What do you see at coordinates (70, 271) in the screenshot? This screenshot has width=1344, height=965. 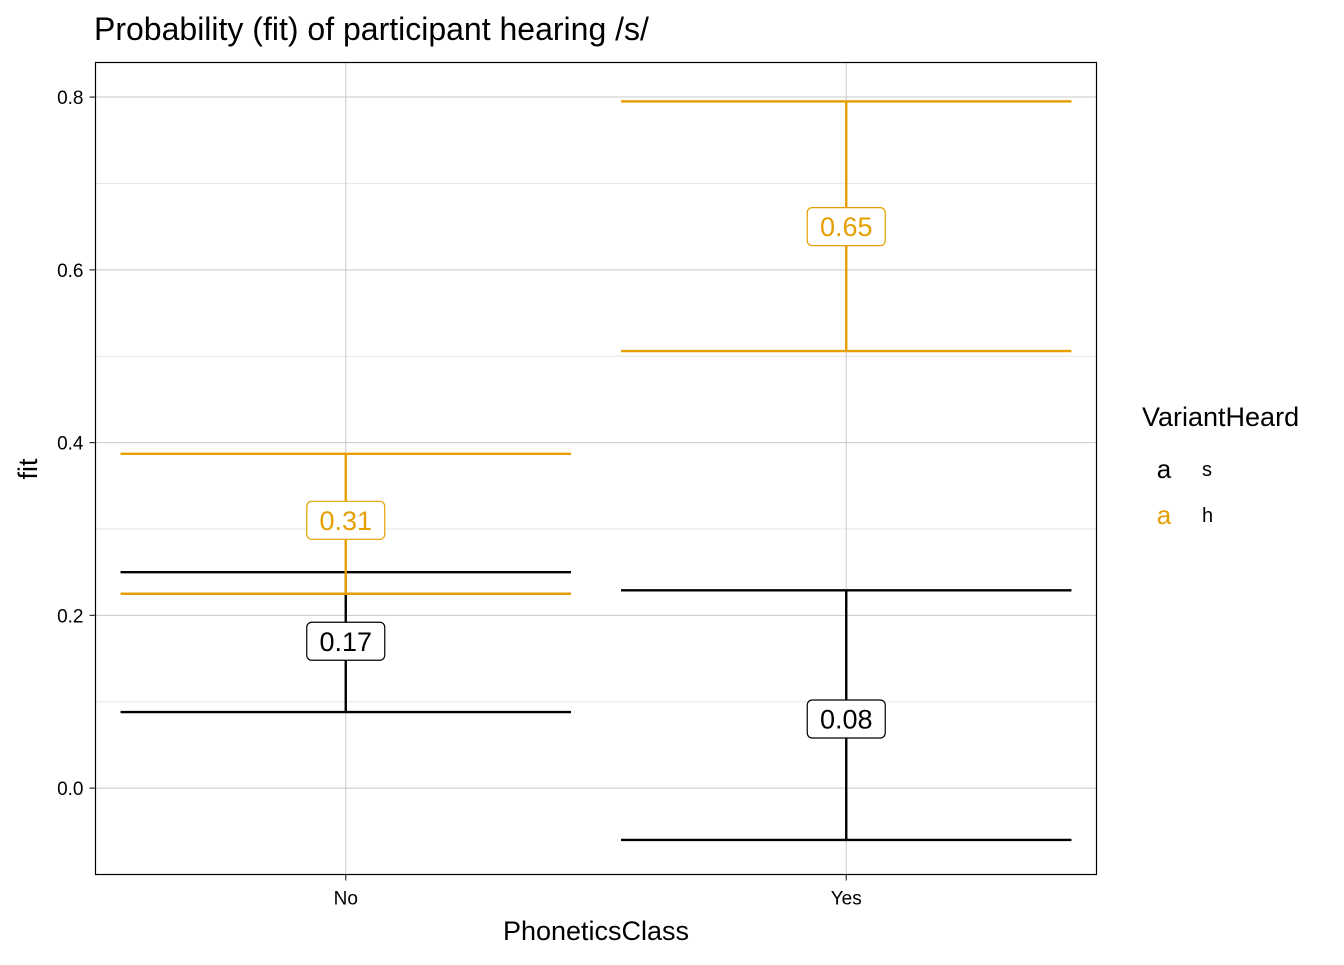 I see `y-tick-label: 0.6` at bounding box center [70, 271].